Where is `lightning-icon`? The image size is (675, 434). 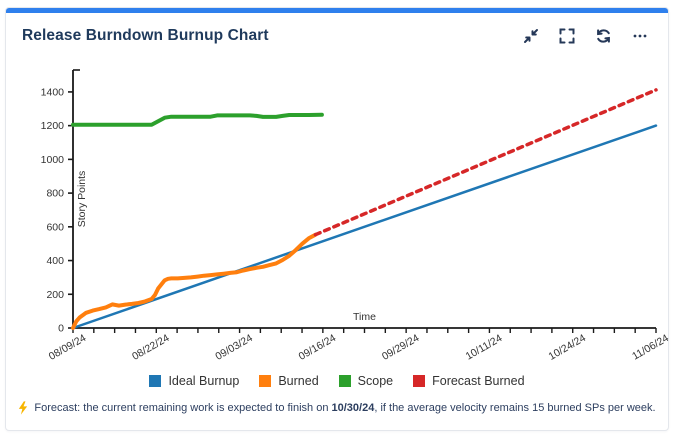 lightning-icon is located at coordinates (23, 408).